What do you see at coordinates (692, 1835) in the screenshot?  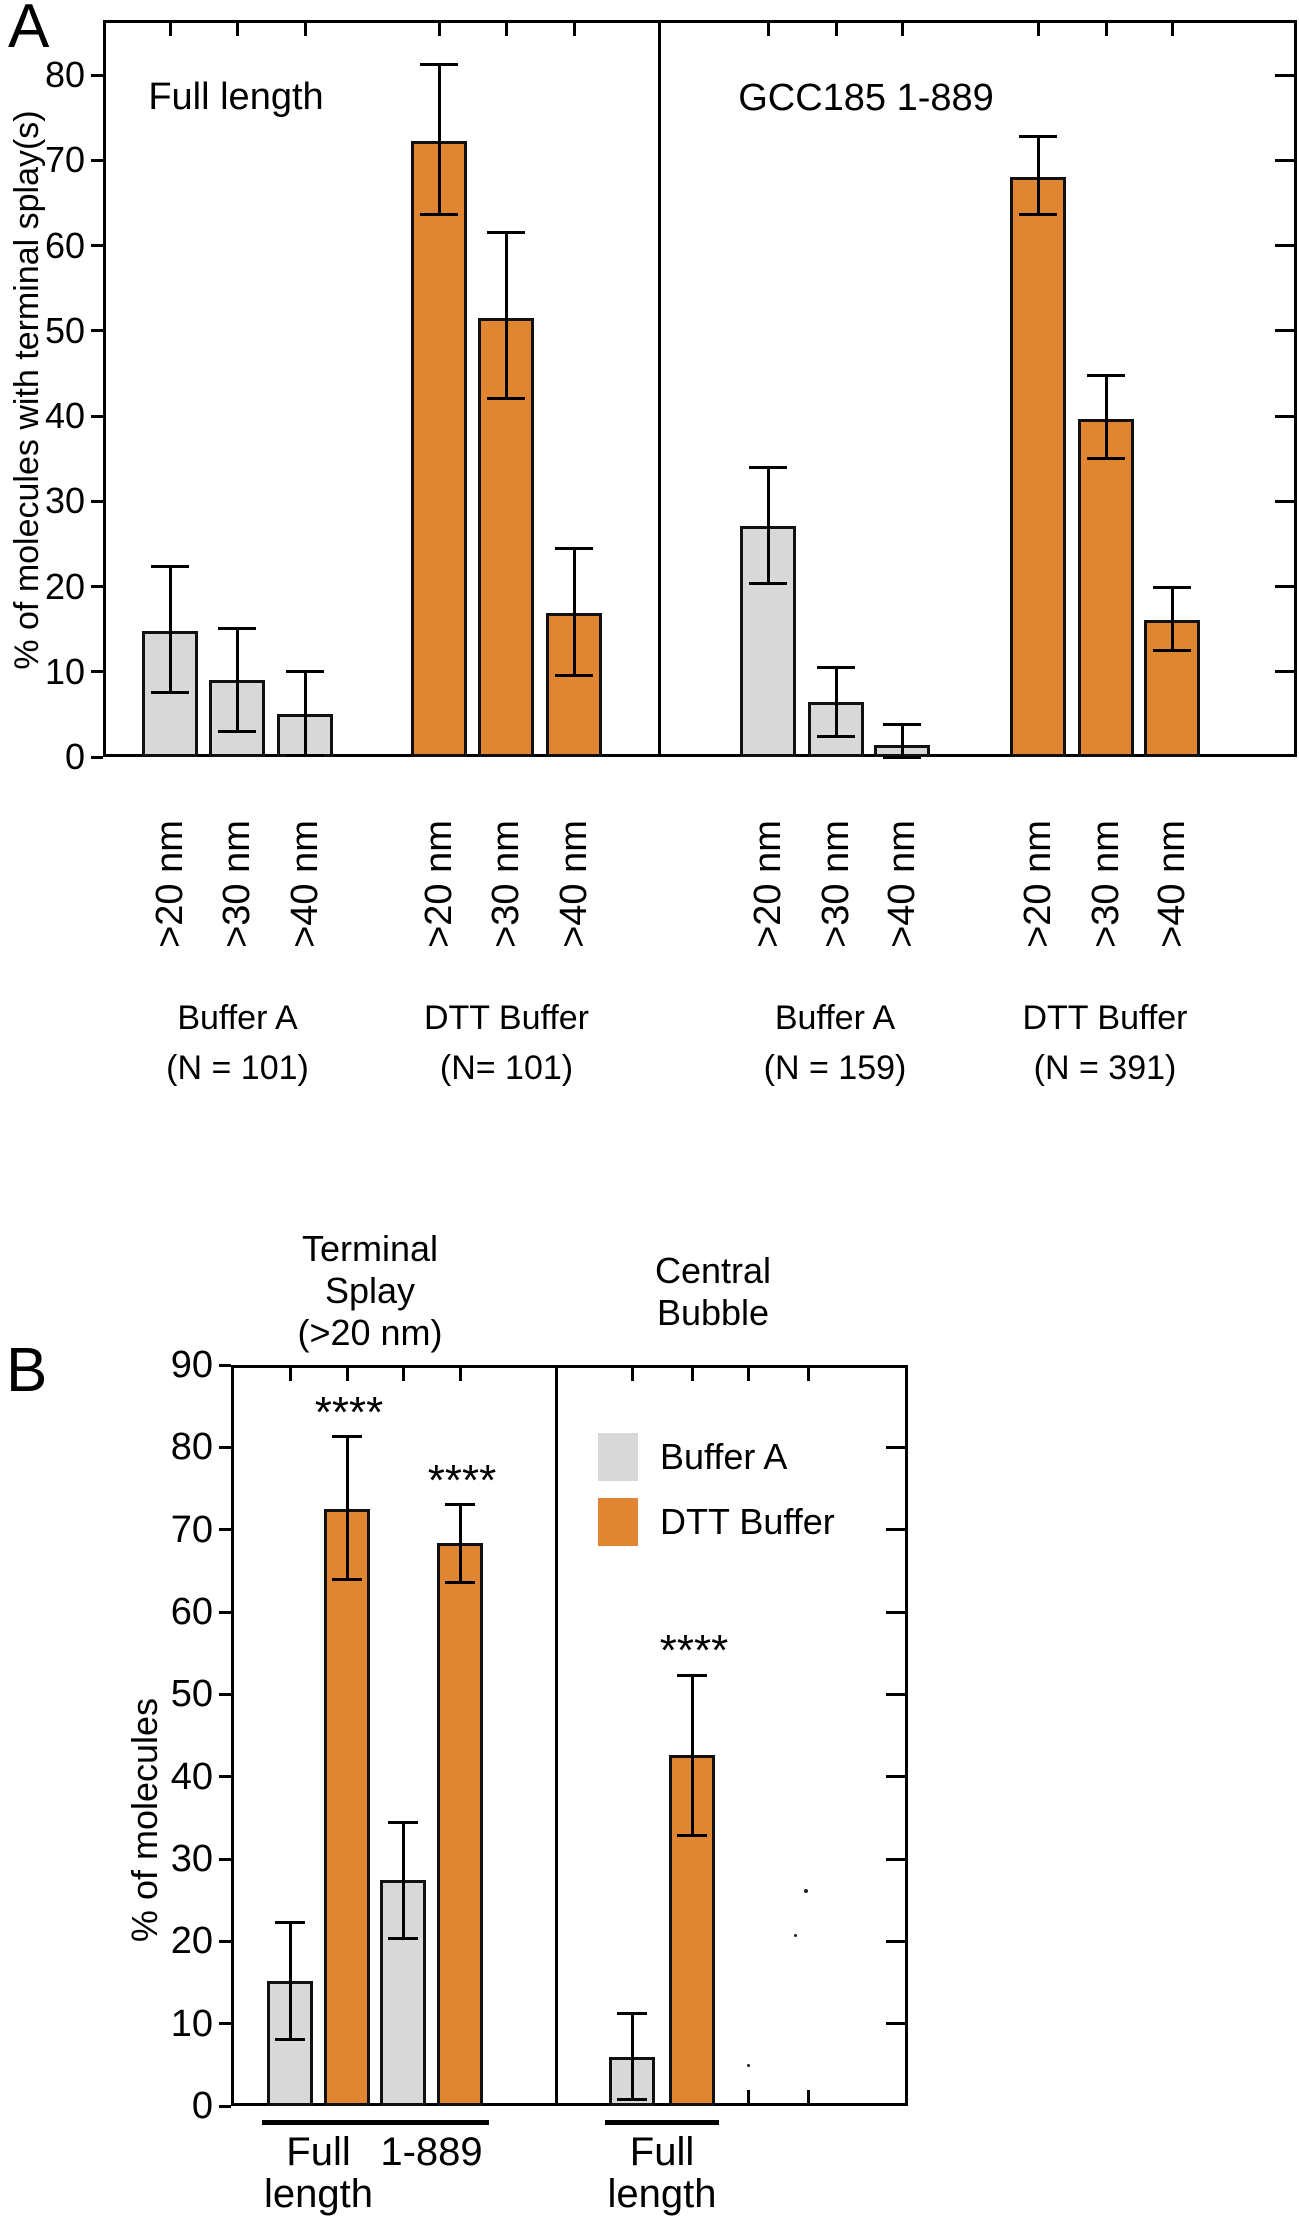 I see `panel-b-bar-dtt-buffer-g2-error-cap-bottom` at bounding box center [692, 1835].